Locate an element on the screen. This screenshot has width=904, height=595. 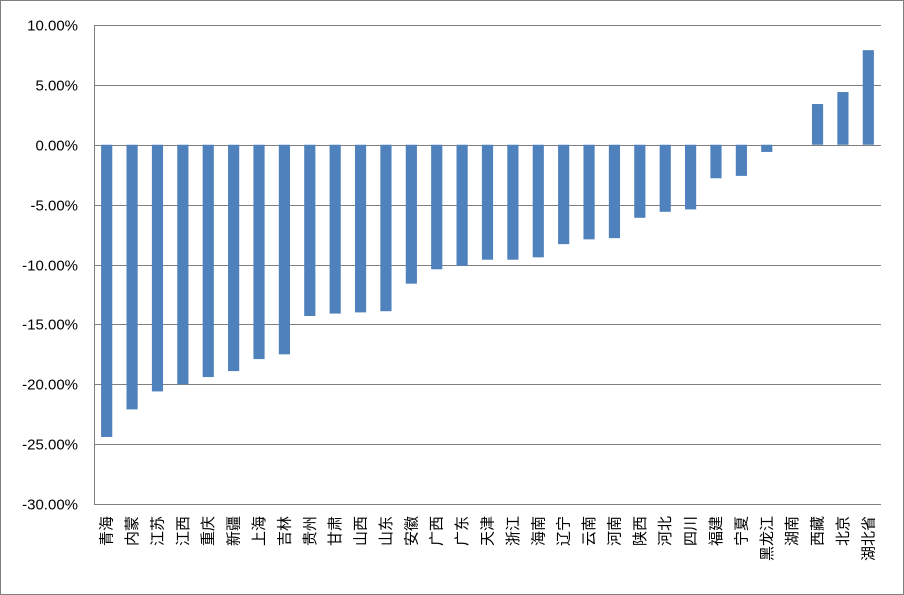
y-tick-label: -30.00% is located at coordinates (50, 505).